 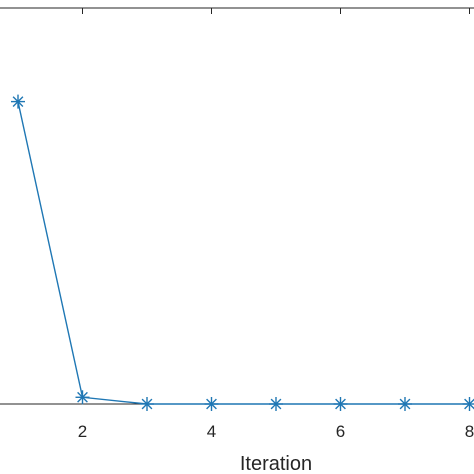 What do you see at coordinates (276, 463) in the screenshot?
I see `x-axis-label: Iteration` at bounding box center [276, 463].